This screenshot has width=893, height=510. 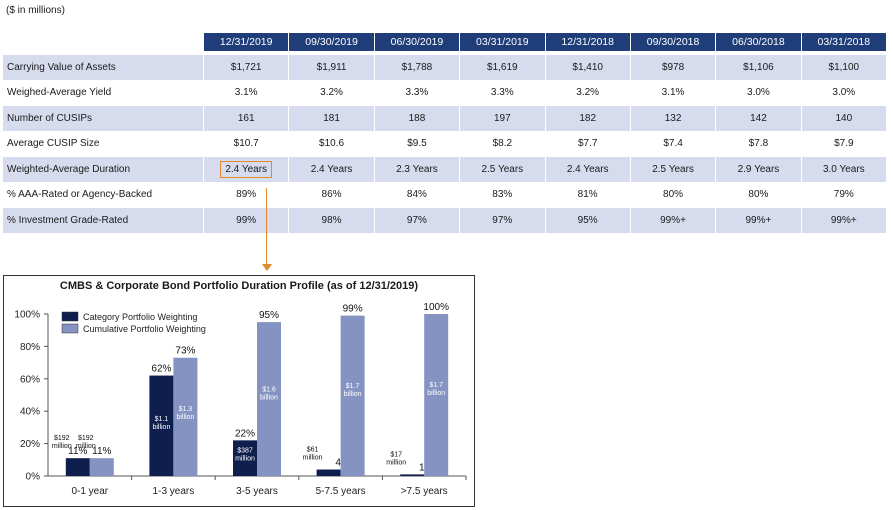 What do you see at coordinates (246, 68) in the screenshot?
I see `table-cell: $1,721` at bounding box center [246, 68].